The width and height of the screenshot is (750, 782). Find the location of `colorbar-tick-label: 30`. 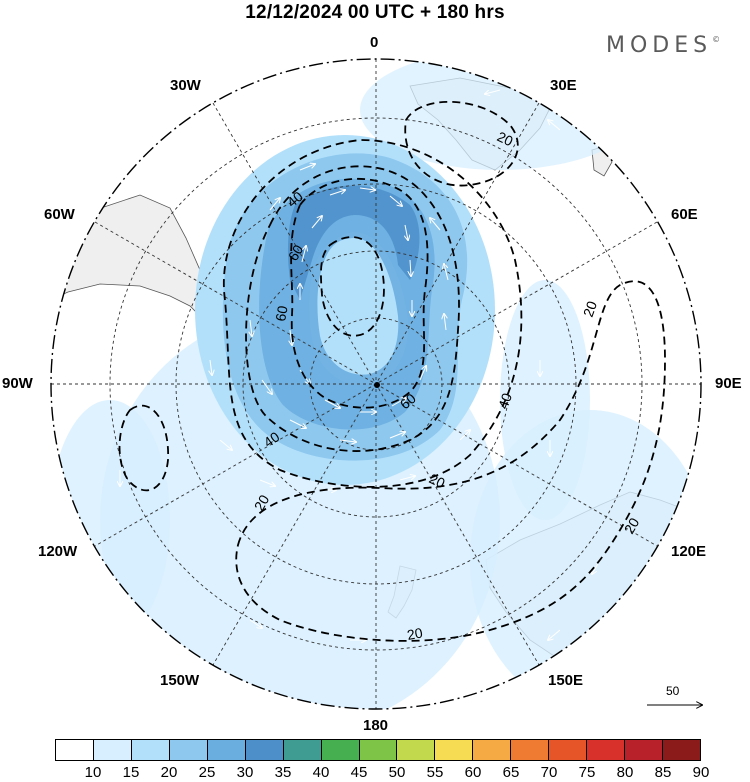

colorbar-tick-label: 30 is located at coordinates (245, 772).